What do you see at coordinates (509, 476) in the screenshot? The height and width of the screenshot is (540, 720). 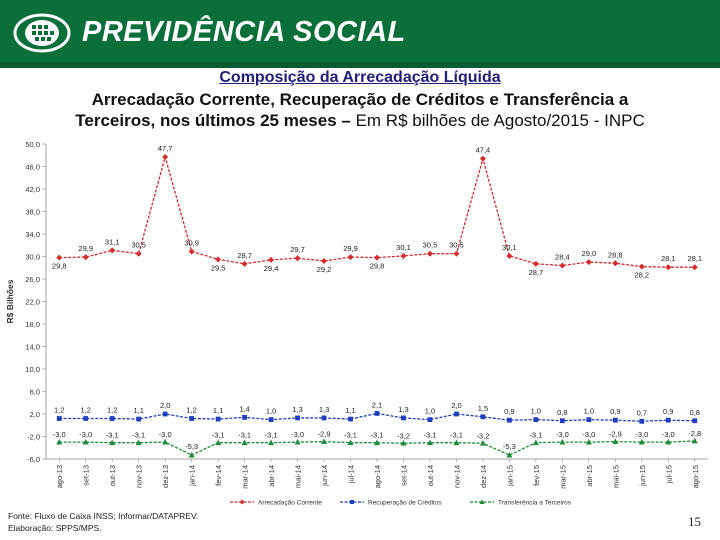 I see `x-tick-label: jan-15` at bounding box center [509, 476].